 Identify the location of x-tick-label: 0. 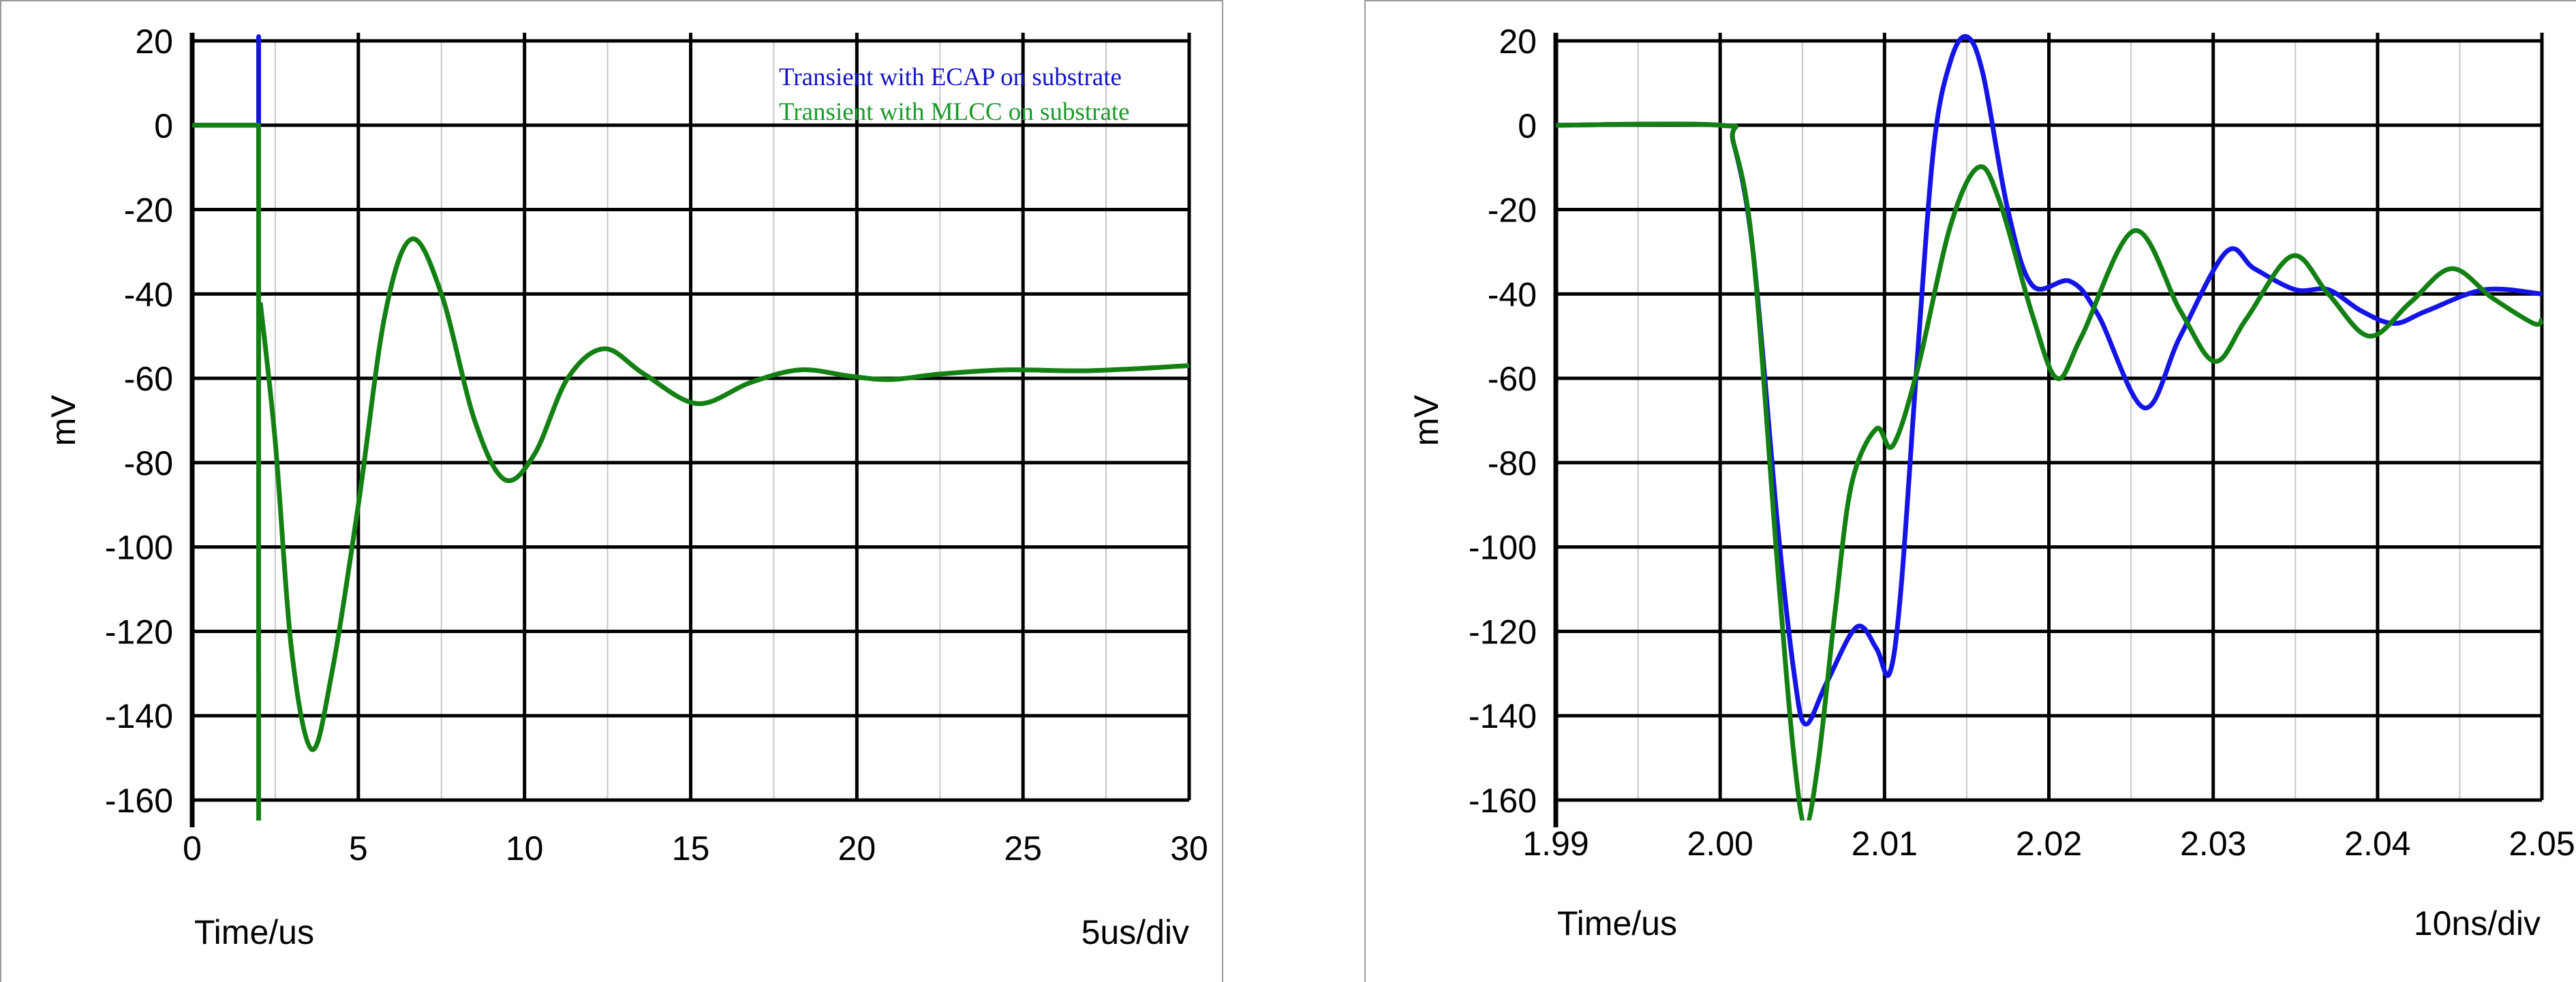
(193, 849).